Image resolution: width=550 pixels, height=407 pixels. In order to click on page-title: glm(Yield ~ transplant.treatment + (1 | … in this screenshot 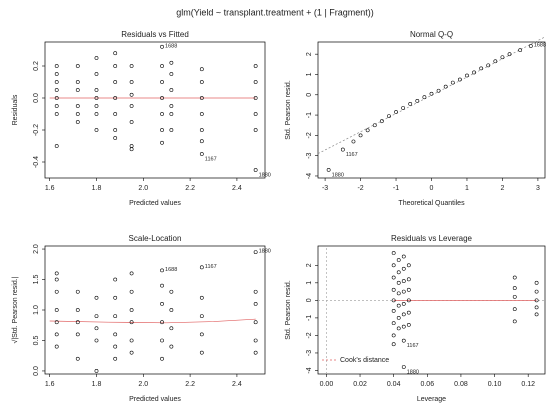, I will do `click(275, 12)`.